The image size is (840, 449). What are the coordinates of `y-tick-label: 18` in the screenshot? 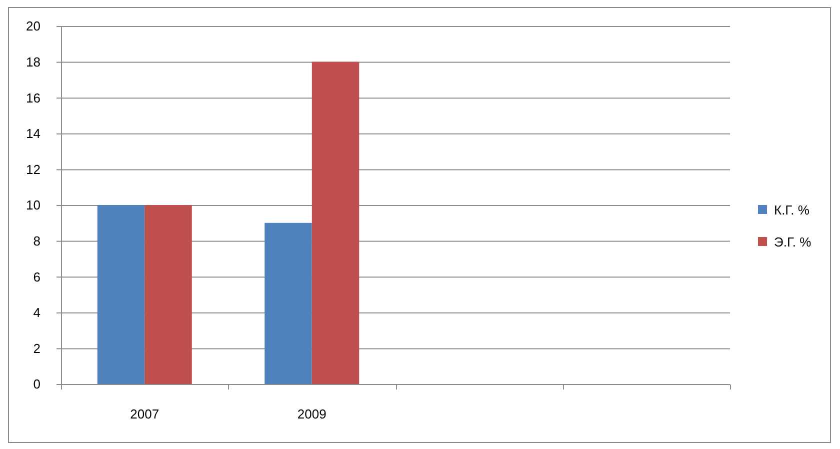 It's located at (33, 62).